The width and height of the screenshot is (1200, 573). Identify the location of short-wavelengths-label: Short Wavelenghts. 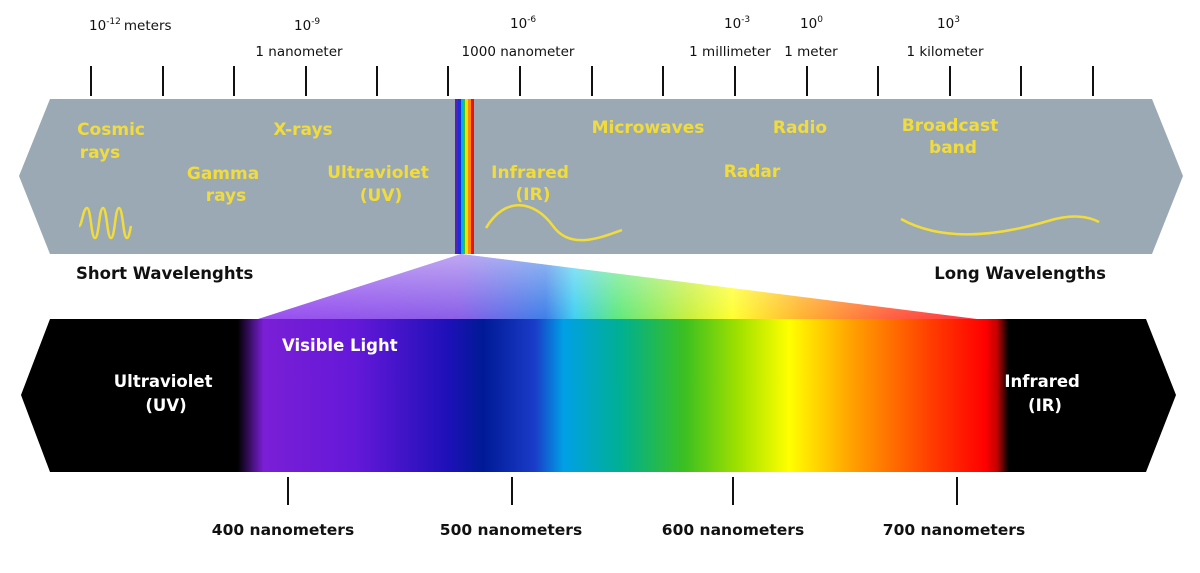
(164, 273).